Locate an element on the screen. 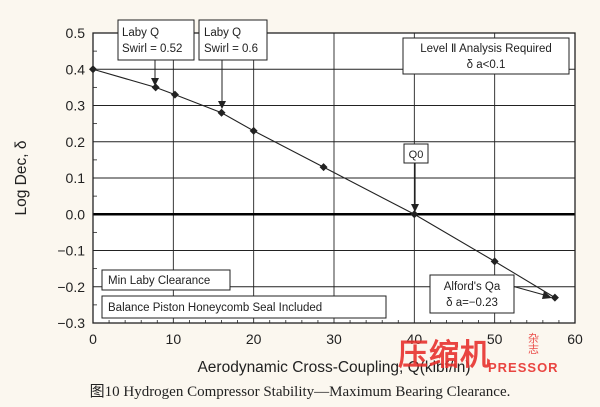 This screenshot has width=600, height=407. x-tick-label: 10 is located at coordinates (174, 339).